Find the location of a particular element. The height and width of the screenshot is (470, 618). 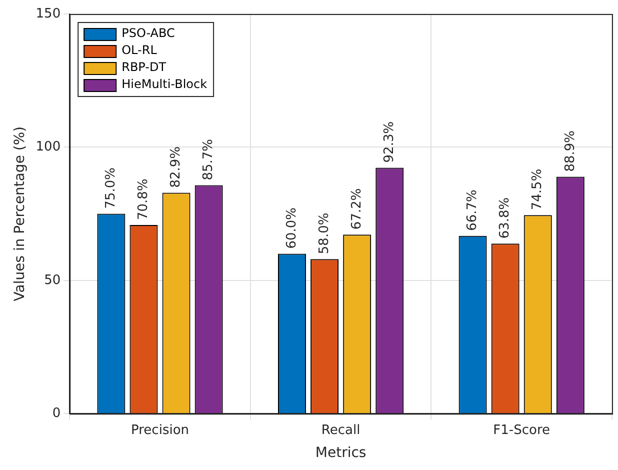

legend-label: PSO-ABC is located at coordinates (148, 33).